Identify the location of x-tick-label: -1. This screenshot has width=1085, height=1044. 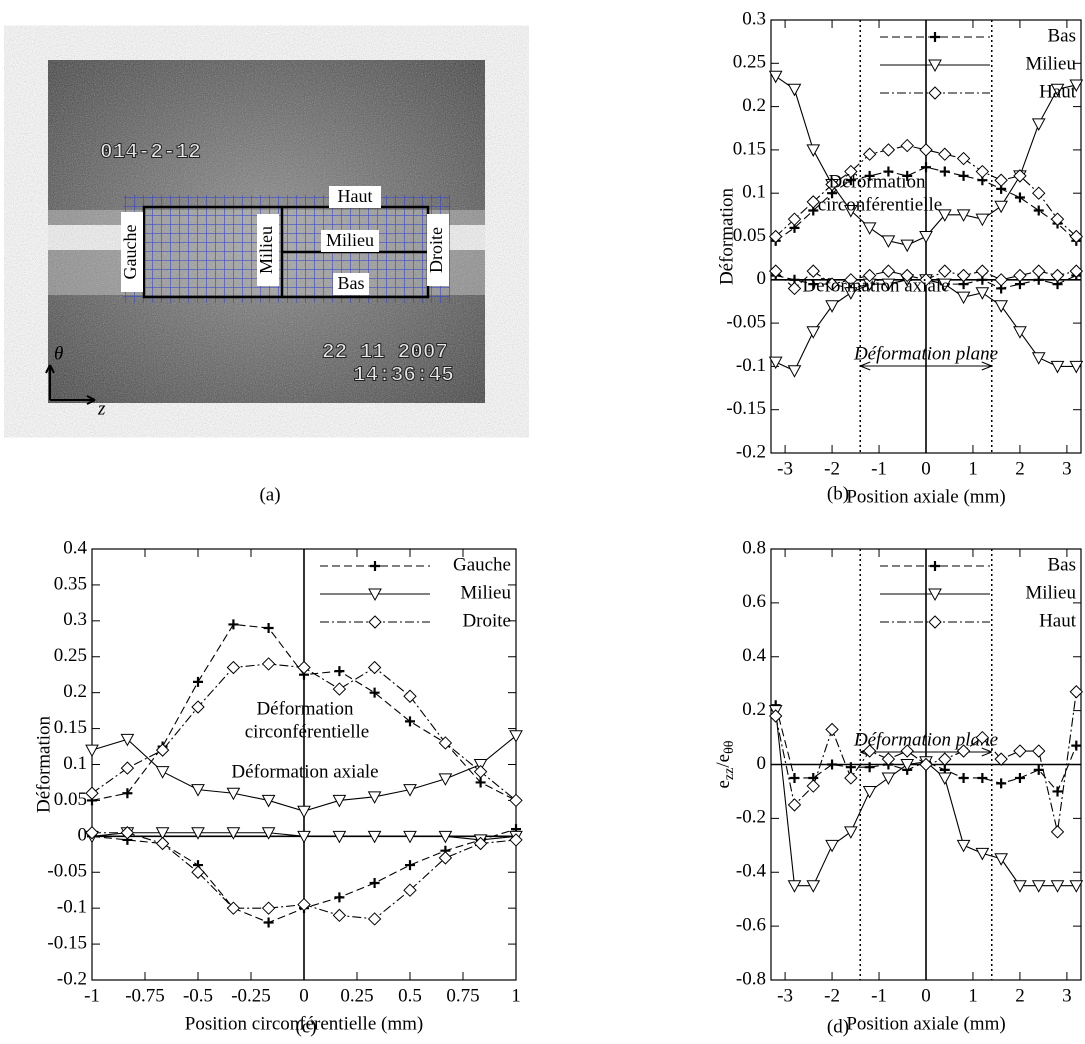
(92, 995).